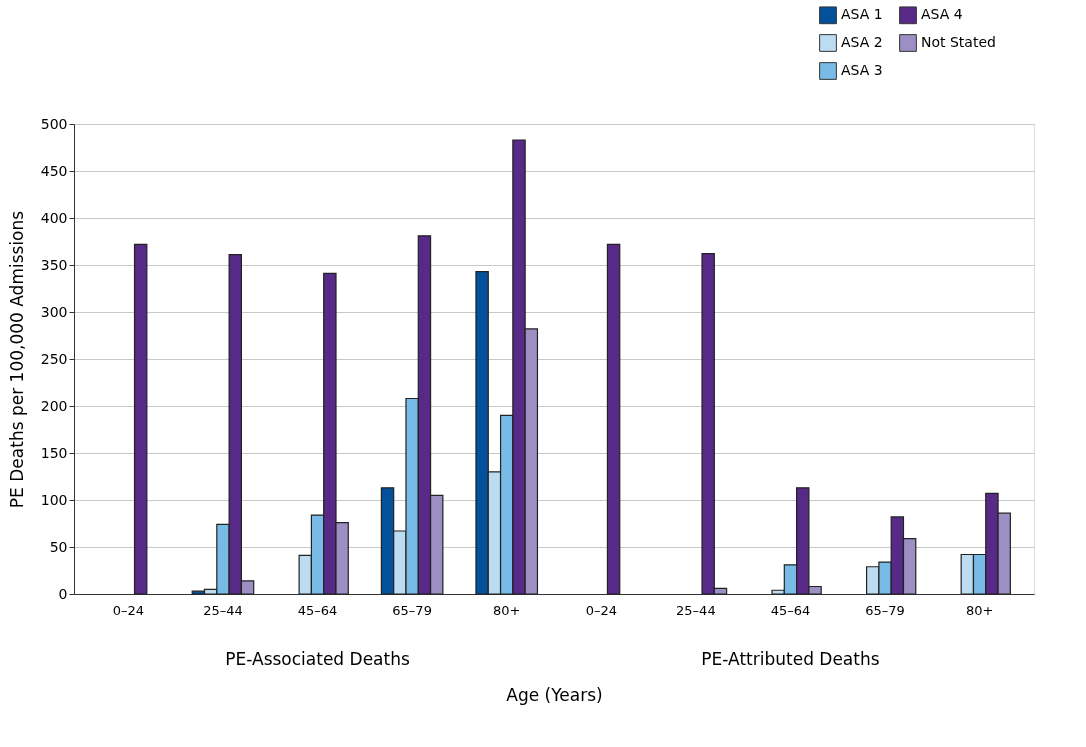  I want to click on y-tick-label: 200, so click(54, 405).